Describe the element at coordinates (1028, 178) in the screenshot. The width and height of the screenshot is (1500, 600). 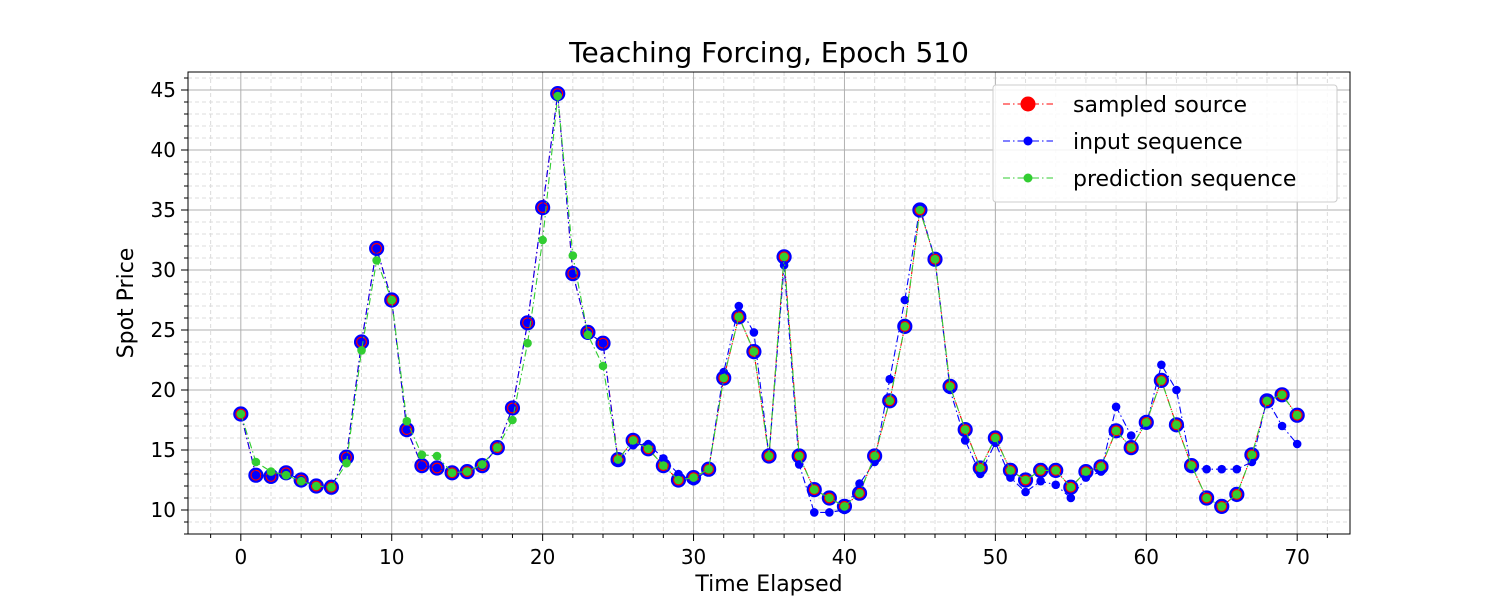
I see `legend-marker-prediction-sequence` at that location.